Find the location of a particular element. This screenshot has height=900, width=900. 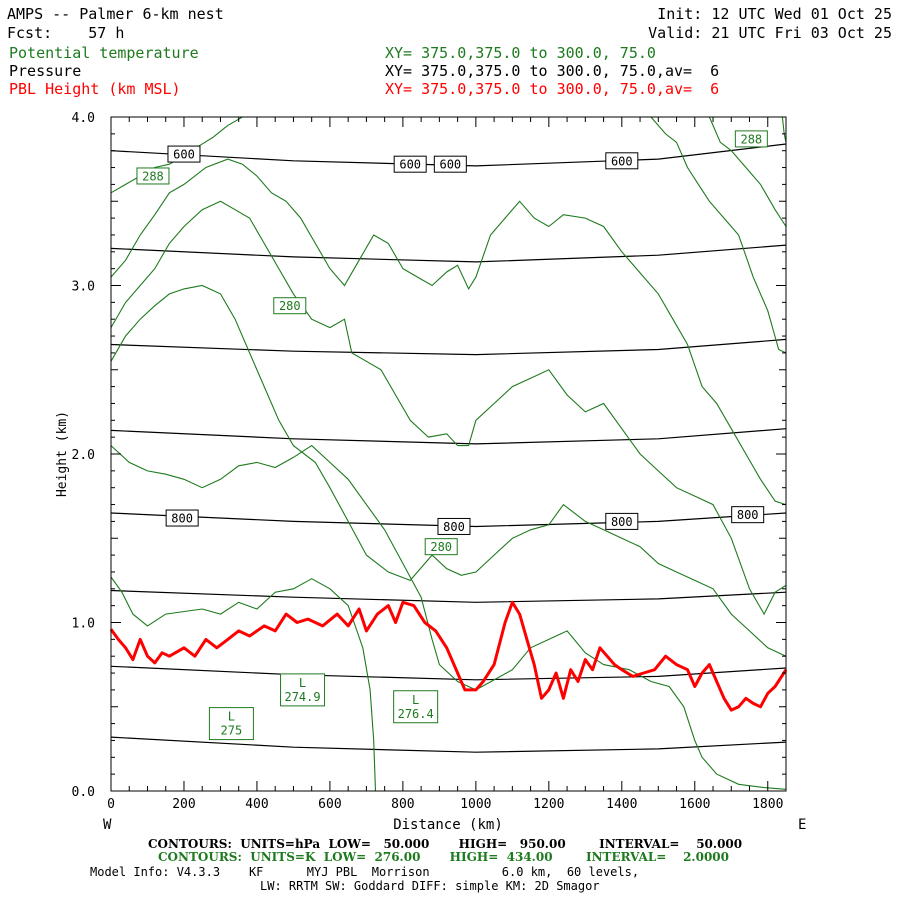

x-tick-label-8: 1600 is located at coordinates (694, 804).